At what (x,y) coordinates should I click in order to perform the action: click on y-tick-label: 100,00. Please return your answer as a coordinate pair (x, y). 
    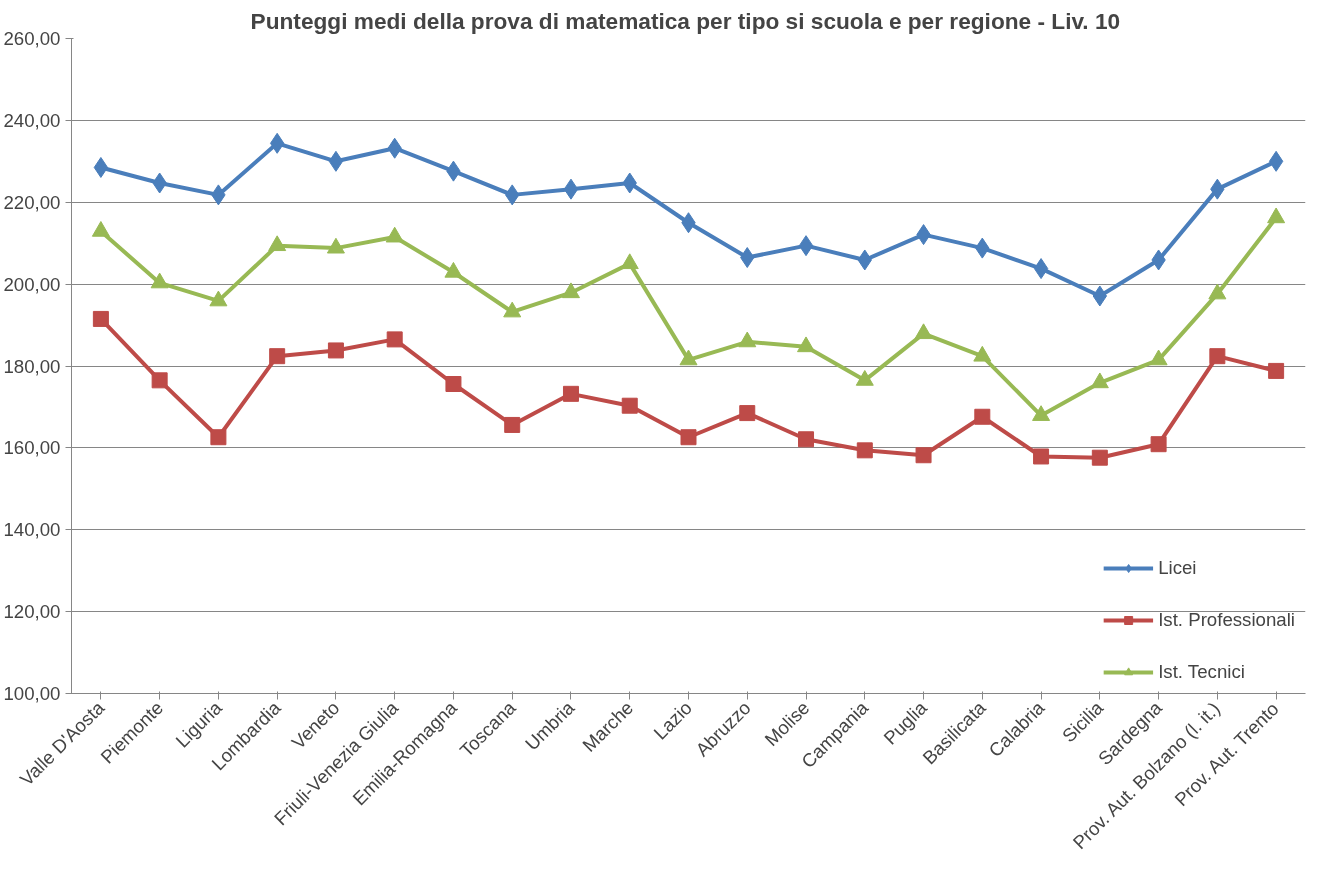
    Looking at the image, I should click on (32, 693).